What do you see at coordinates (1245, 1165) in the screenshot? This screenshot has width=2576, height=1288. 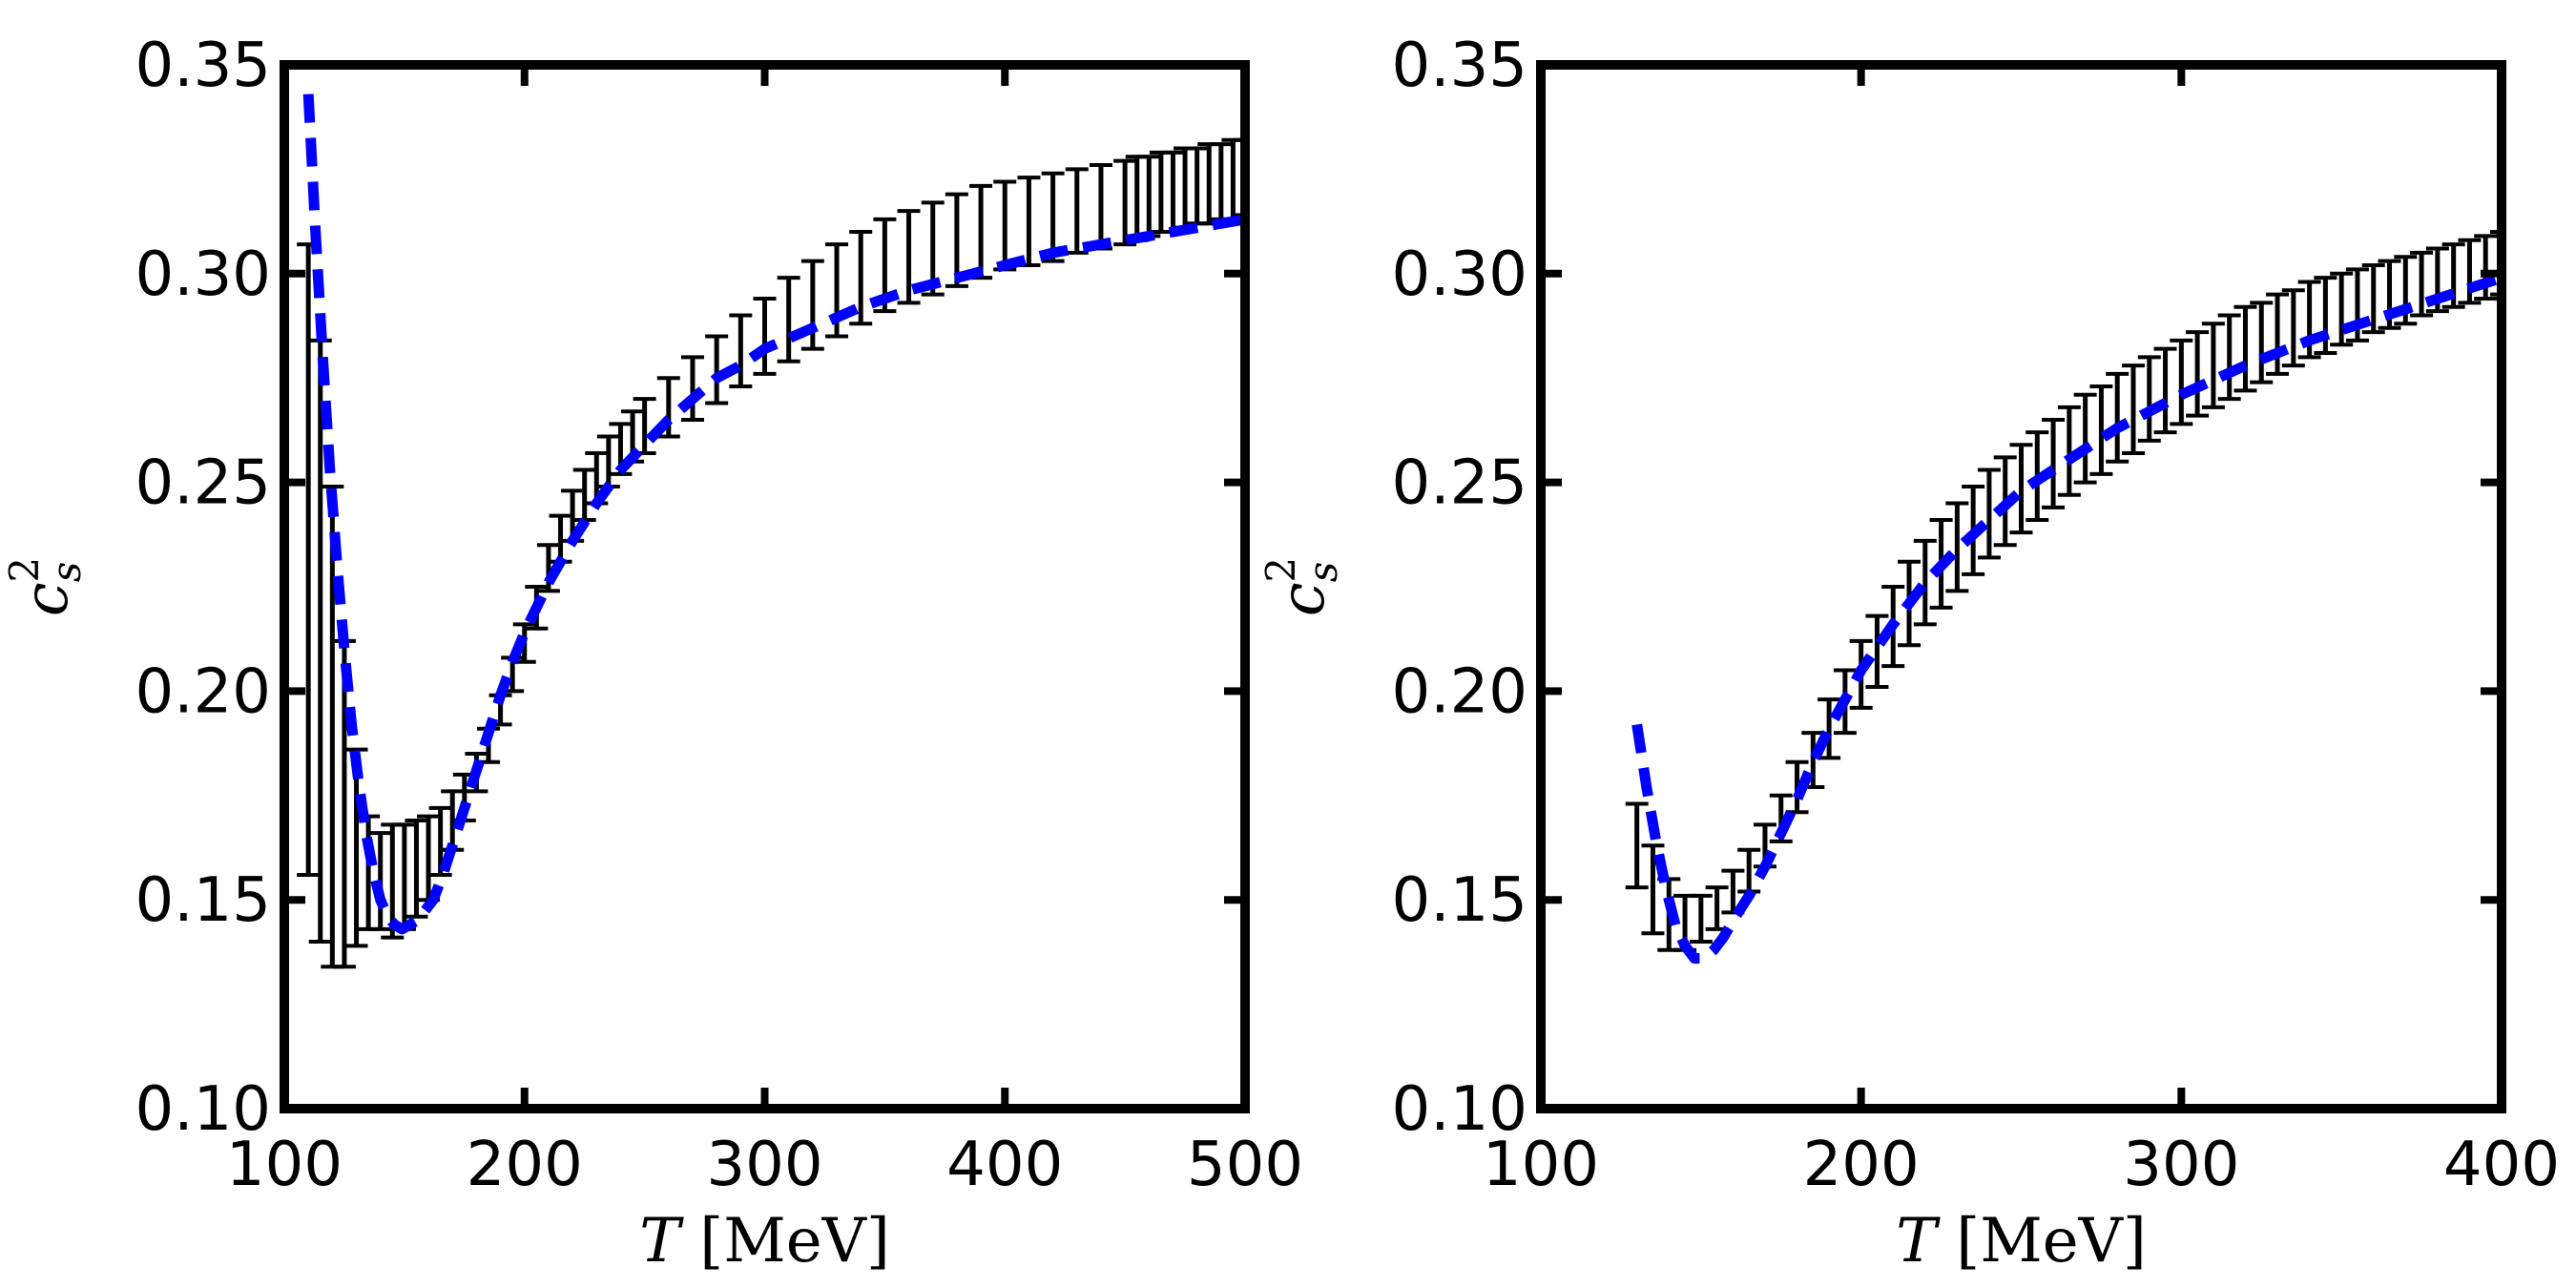 I see `x-tick-label: 500` at bounding box center [1245, 1165].